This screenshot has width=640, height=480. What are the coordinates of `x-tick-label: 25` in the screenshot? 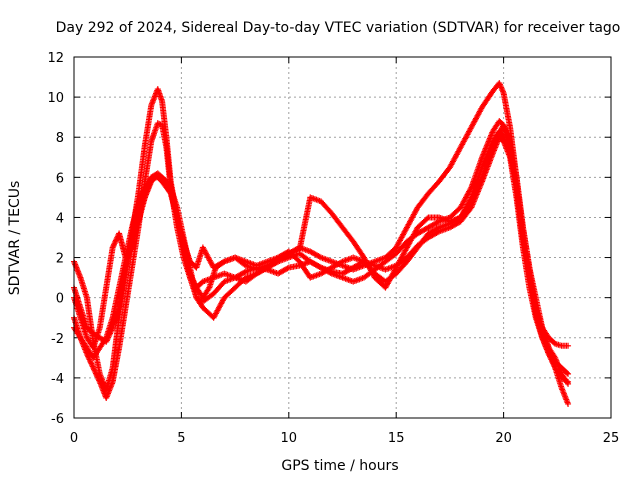 It's located at (611, 438).